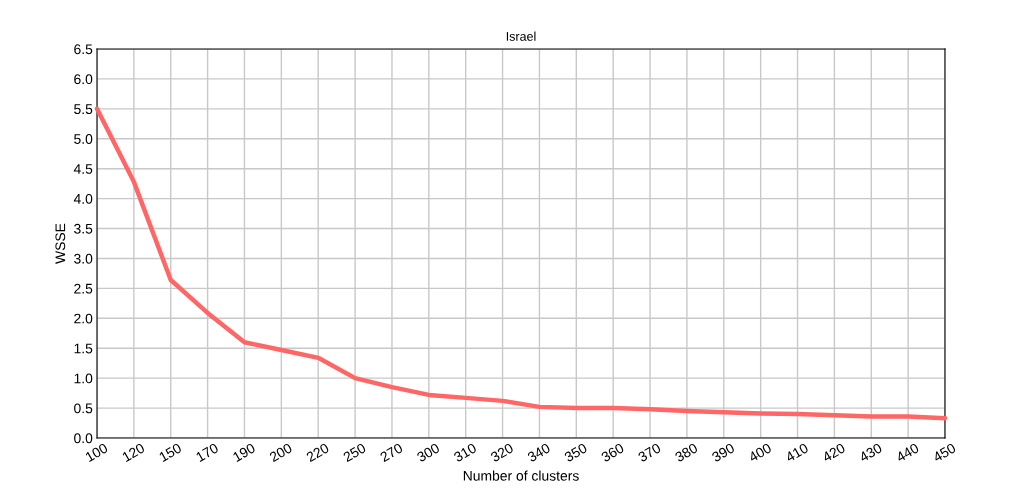 This screenshot has height=492, width=1018. I want to click on x-tick-label: 190, so click(244, 452).